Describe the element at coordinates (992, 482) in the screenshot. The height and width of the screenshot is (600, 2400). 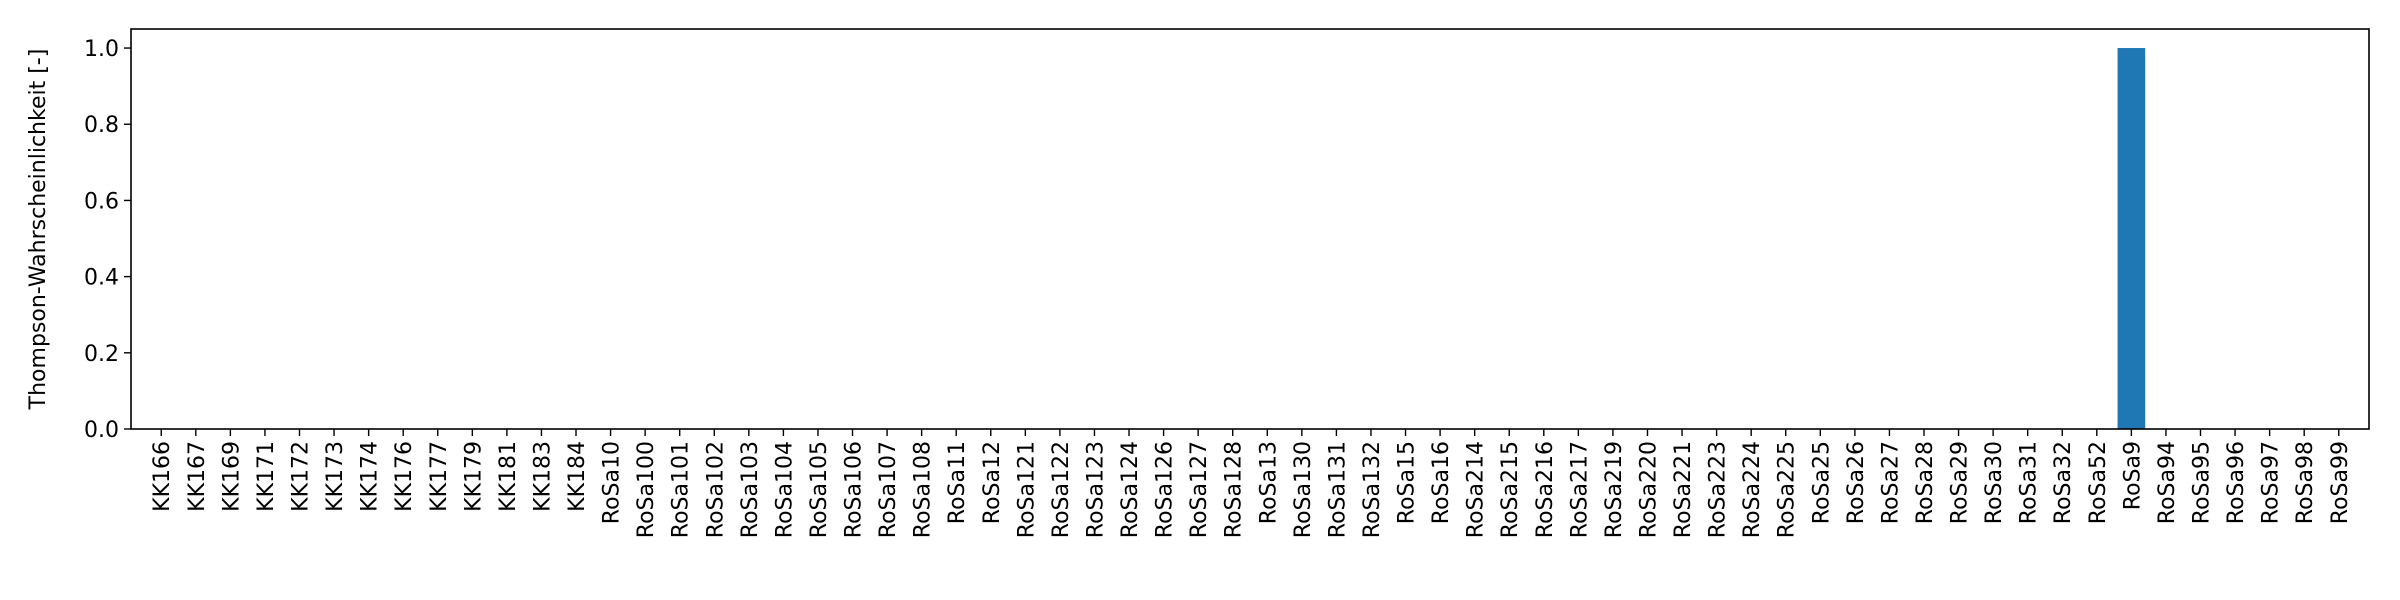
I see `x-tick-label: RoSa12` at that location.